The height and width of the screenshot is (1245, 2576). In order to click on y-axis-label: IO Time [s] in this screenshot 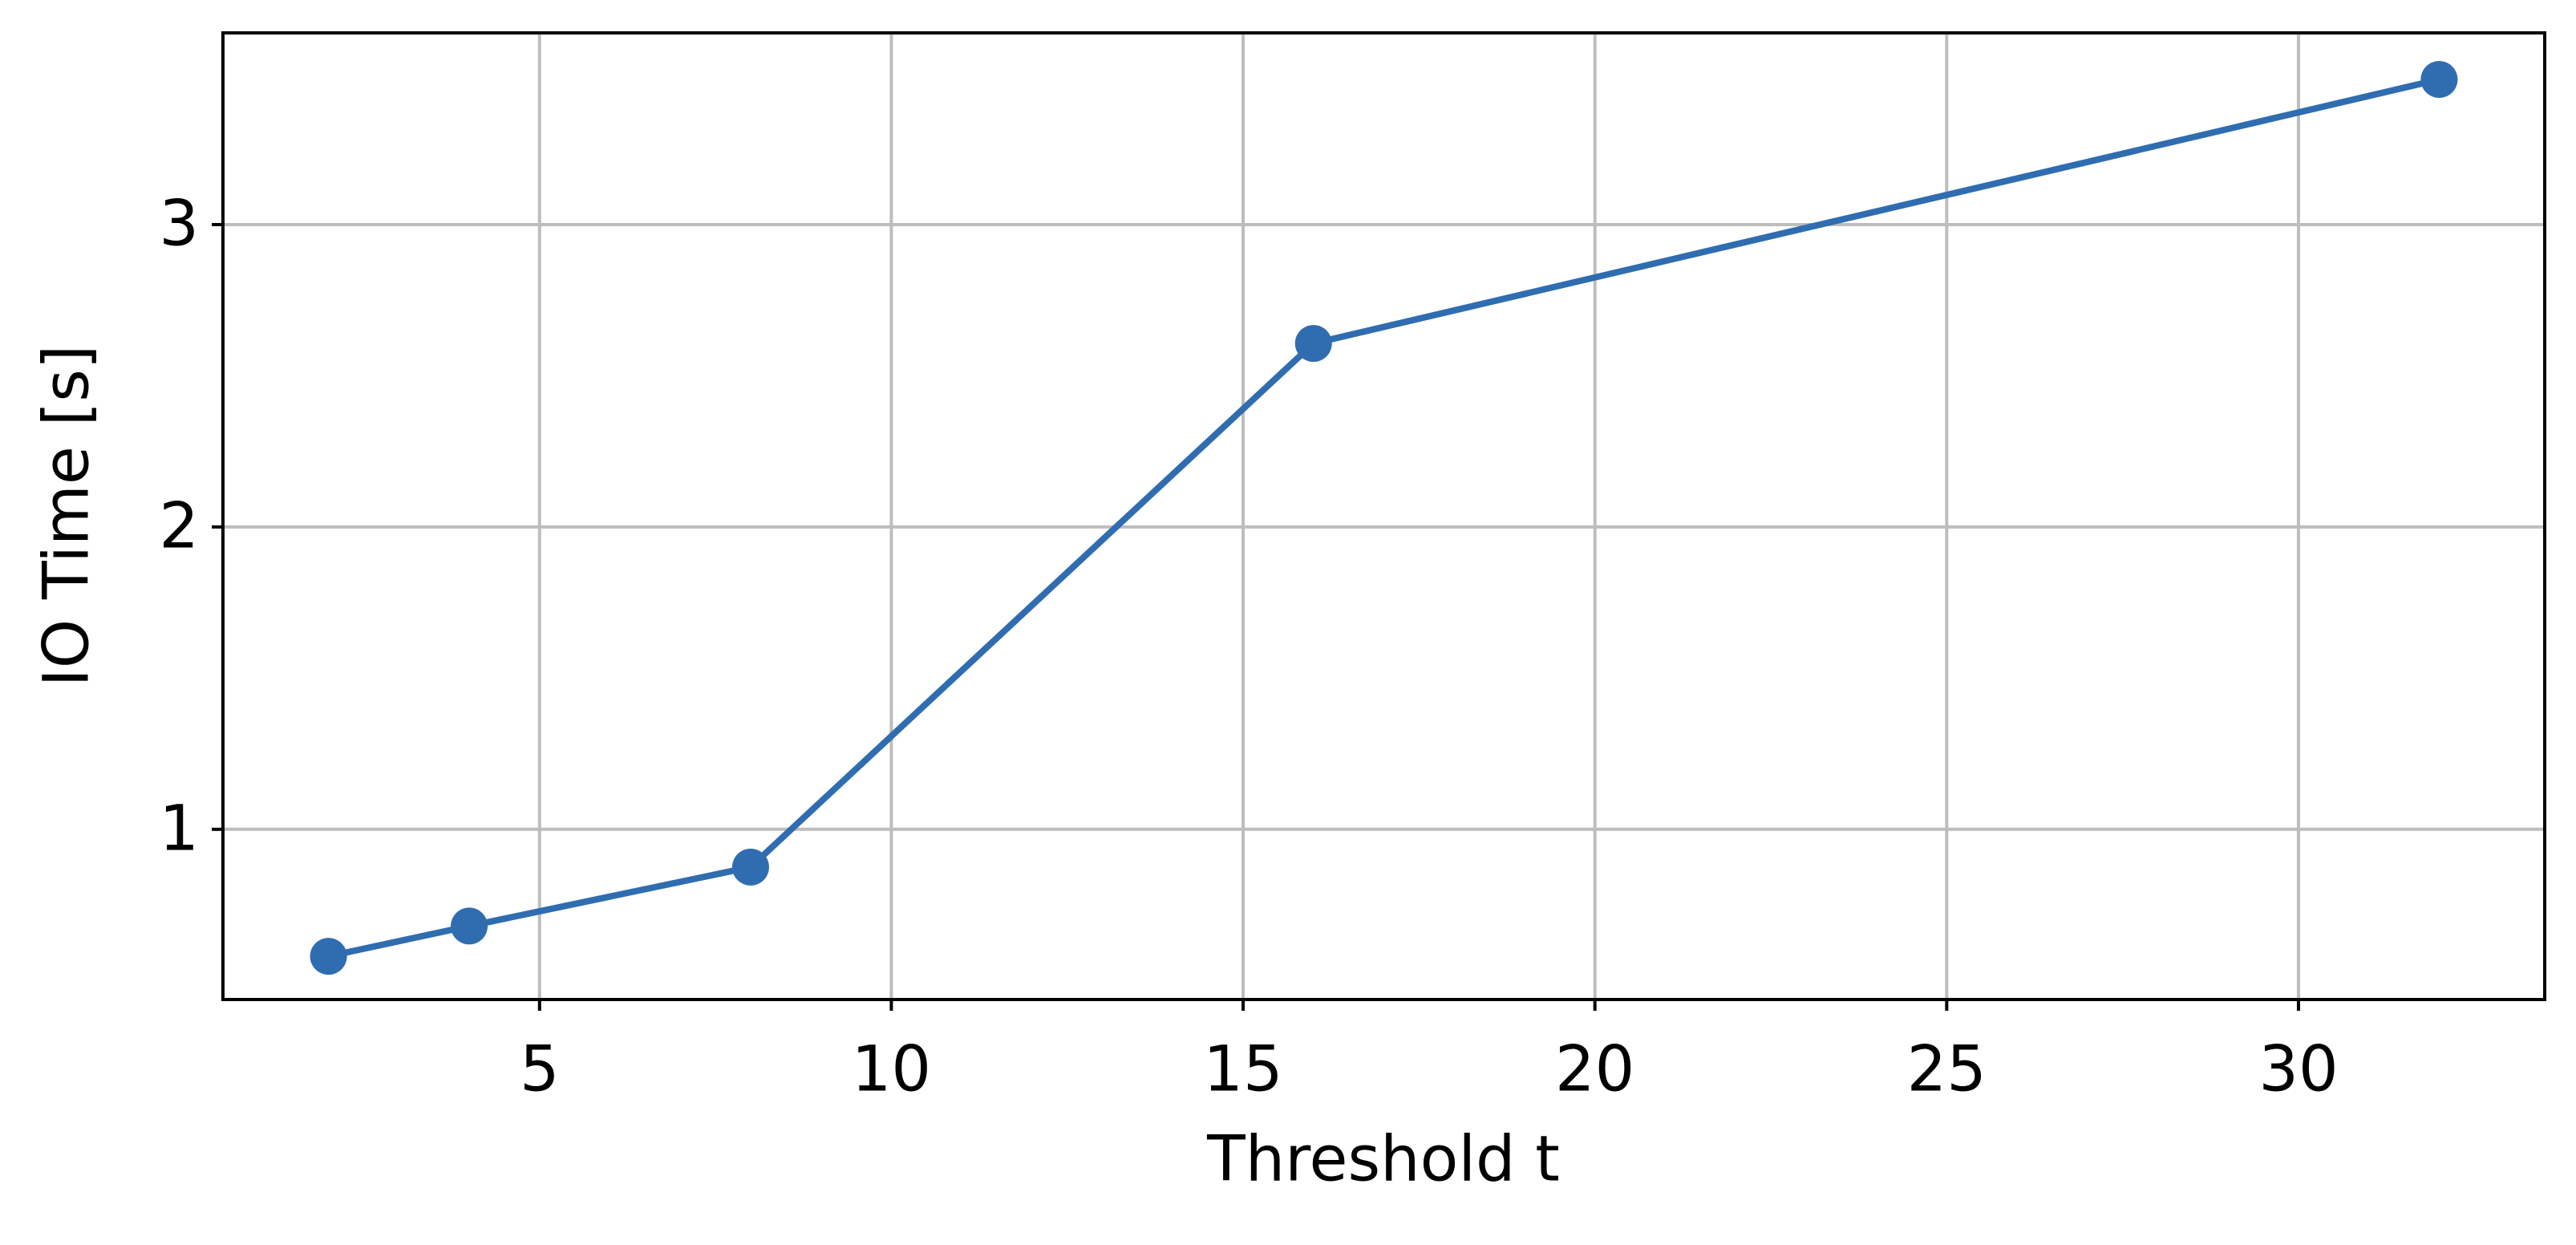, I will do `click(66, 516)`.